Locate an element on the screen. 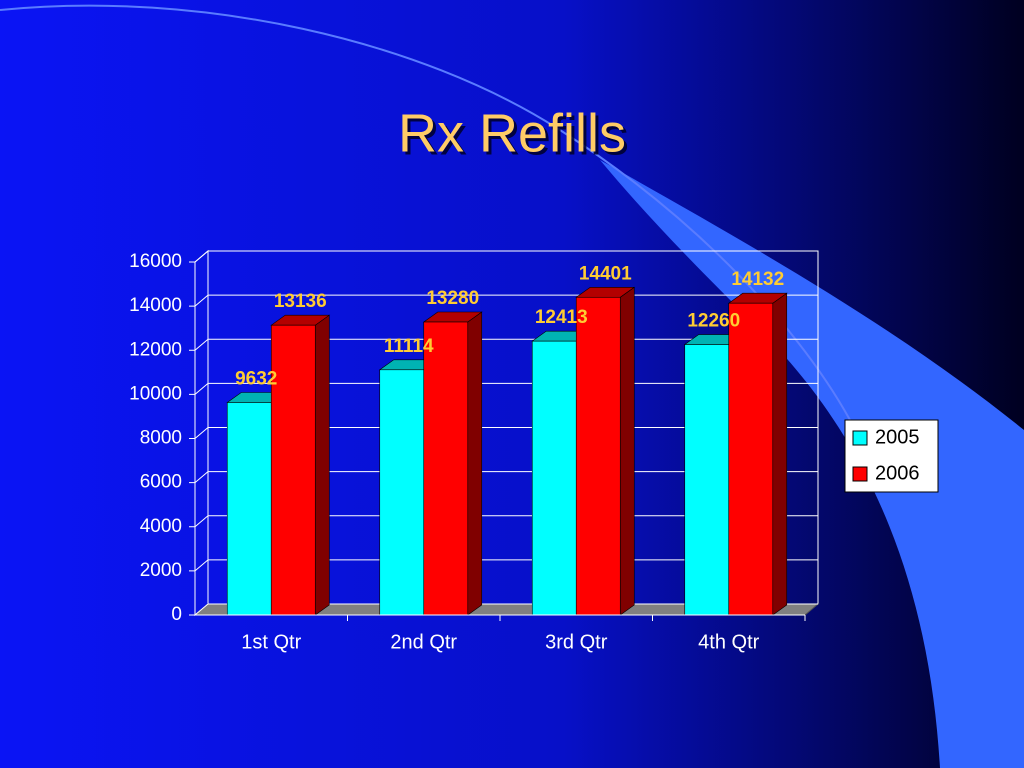  y-tick-label: 4000 is located at coordinates (161, 526).